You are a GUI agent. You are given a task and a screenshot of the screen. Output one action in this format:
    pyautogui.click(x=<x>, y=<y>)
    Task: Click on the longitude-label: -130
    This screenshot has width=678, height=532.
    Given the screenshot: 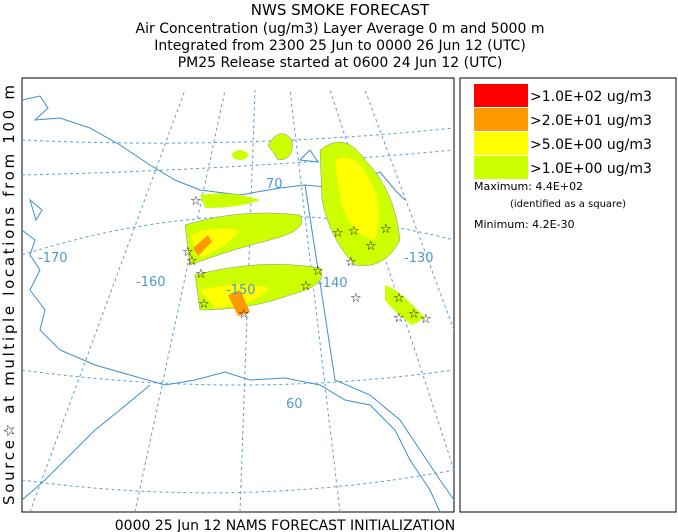 What is the action you would take?
    pyautogui.click(x=419, y=258)
    